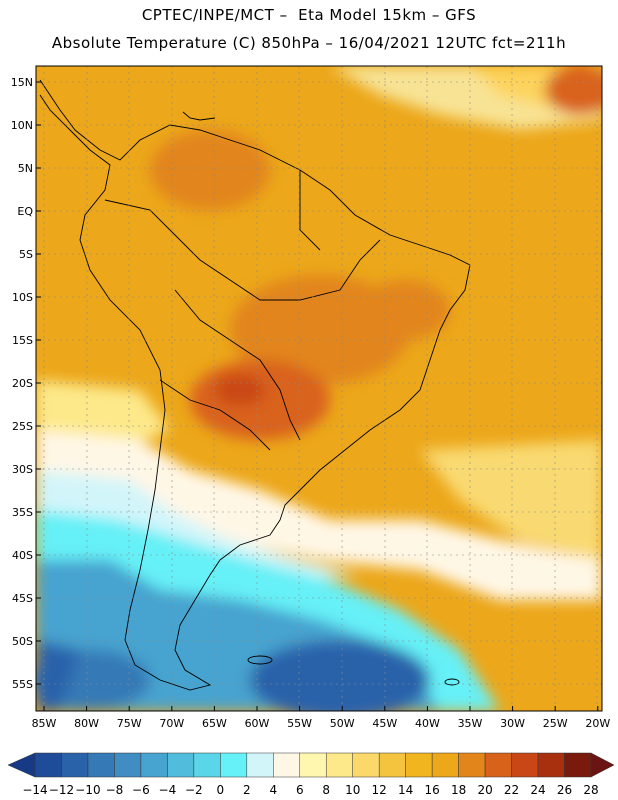 Image resolution: width=618 pixels, height=800 pixels. What do you see at coordinates (299, 723) in the screenshot?
I see `longitude-label: 55W` at bounding box center [299, 723].